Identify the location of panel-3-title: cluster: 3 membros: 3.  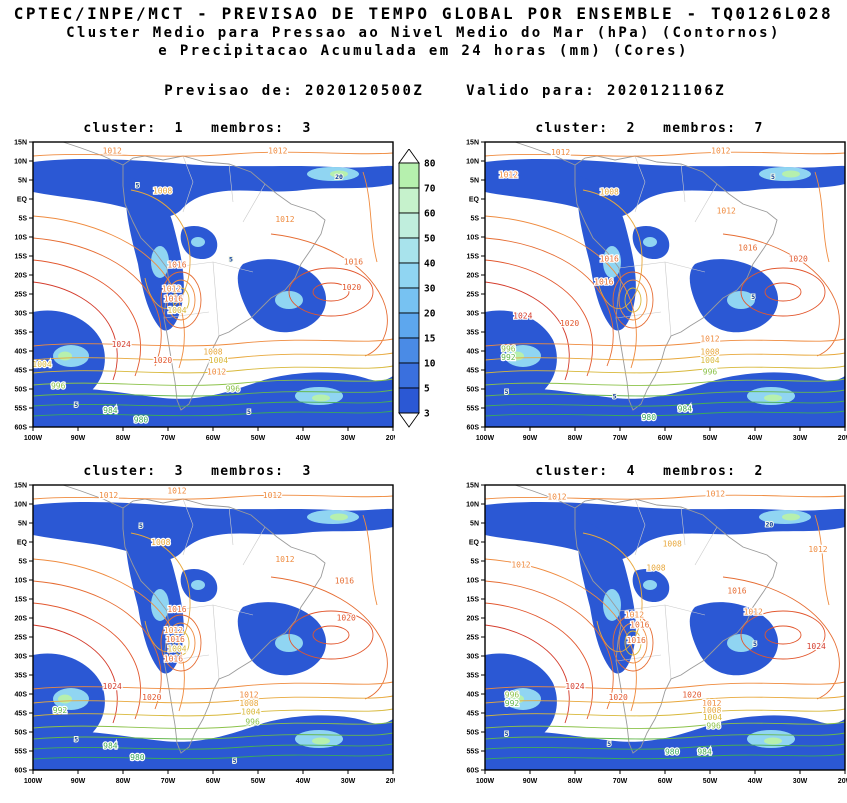
(197, 471).